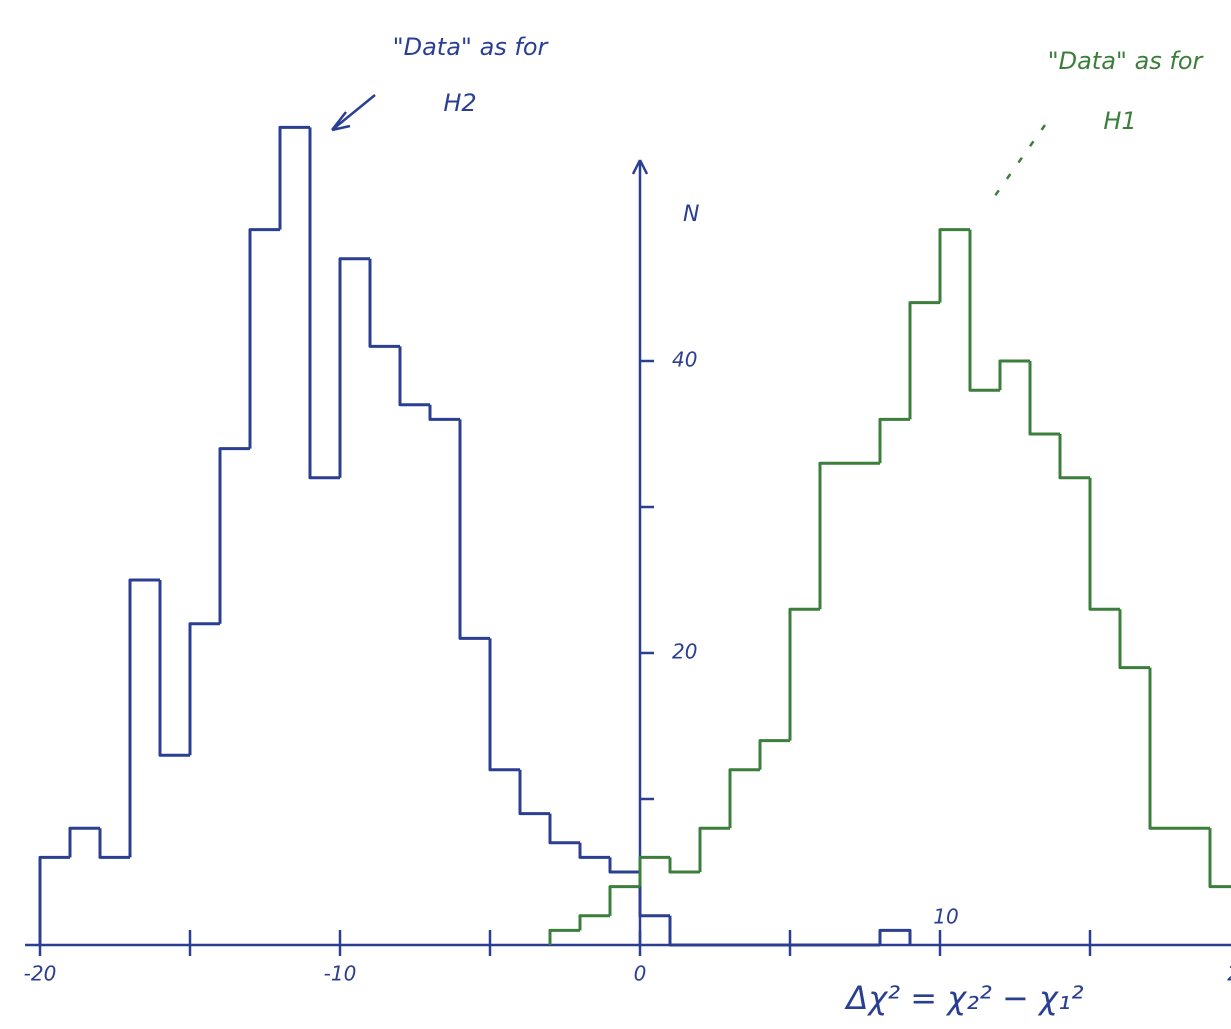 This screenshot has width=1231, height=1029. I want to click on x-tick-label: 10, so click(945, 917).